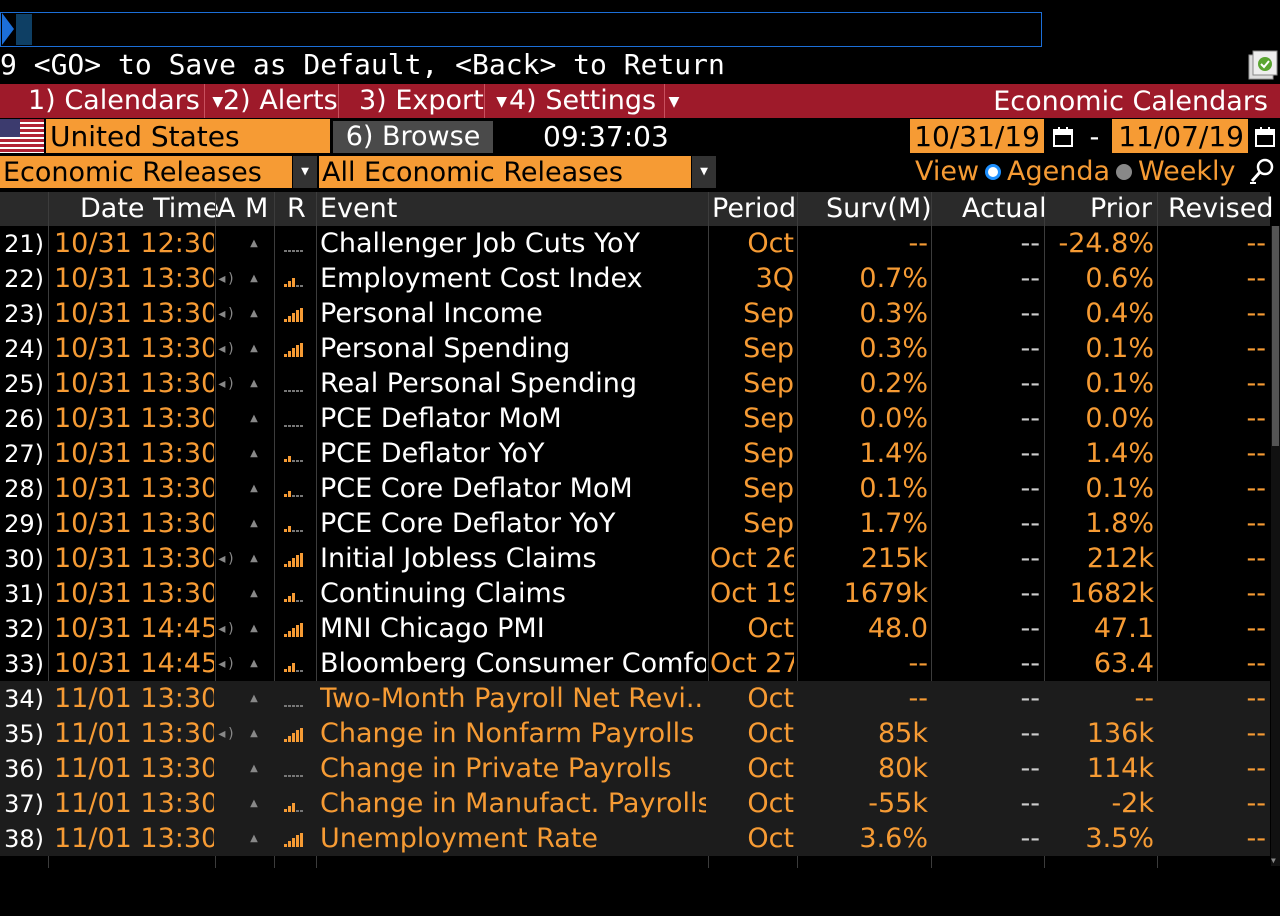 This screenshot has width=1280, height=916. What do you see at coordinates (1059, 171) in the screenshot?
I see `view-agenda-label: Agenda` at bounding box center [1059, 171].